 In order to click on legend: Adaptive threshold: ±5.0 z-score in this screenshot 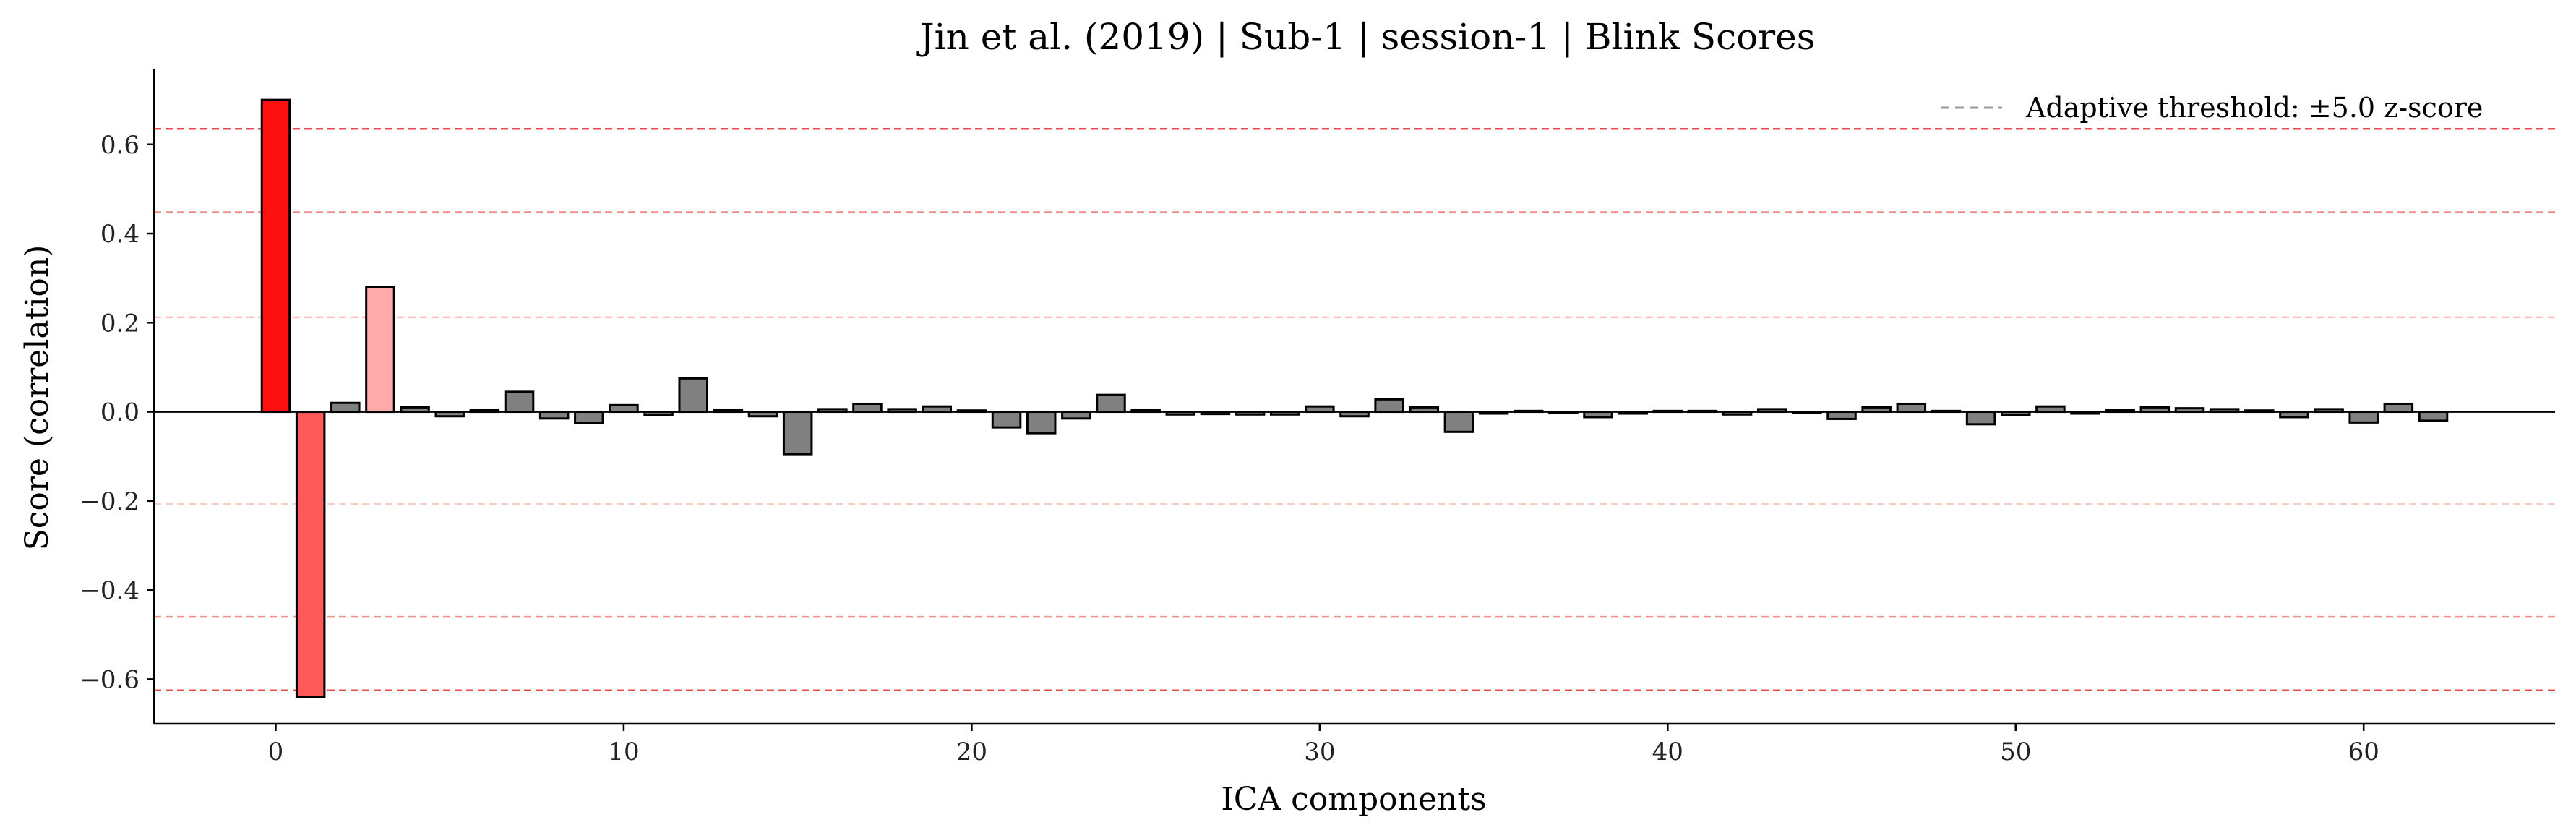, I will do `click(2212, 108)`.